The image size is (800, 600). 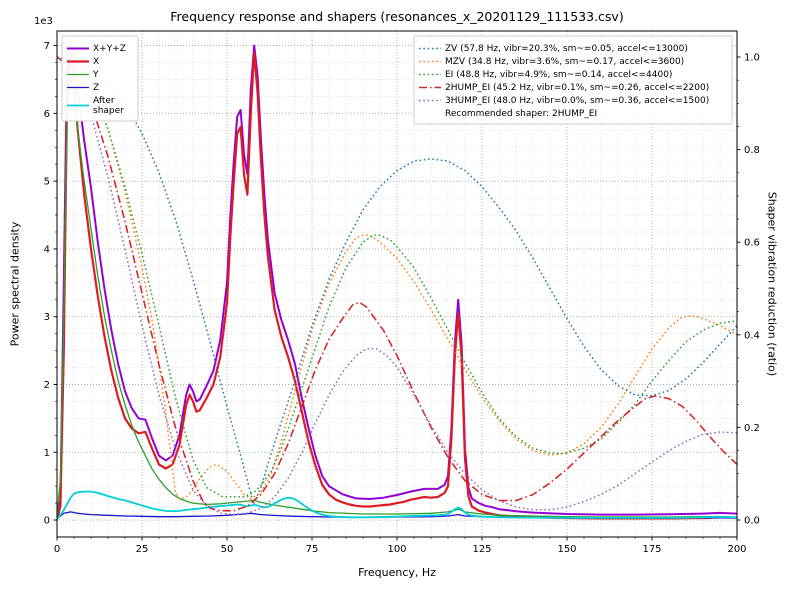 What do you see at coordinates (47, 182) in the screenshot?
I see `y-tick-label-left: 5` at bounding box center [47, 182].